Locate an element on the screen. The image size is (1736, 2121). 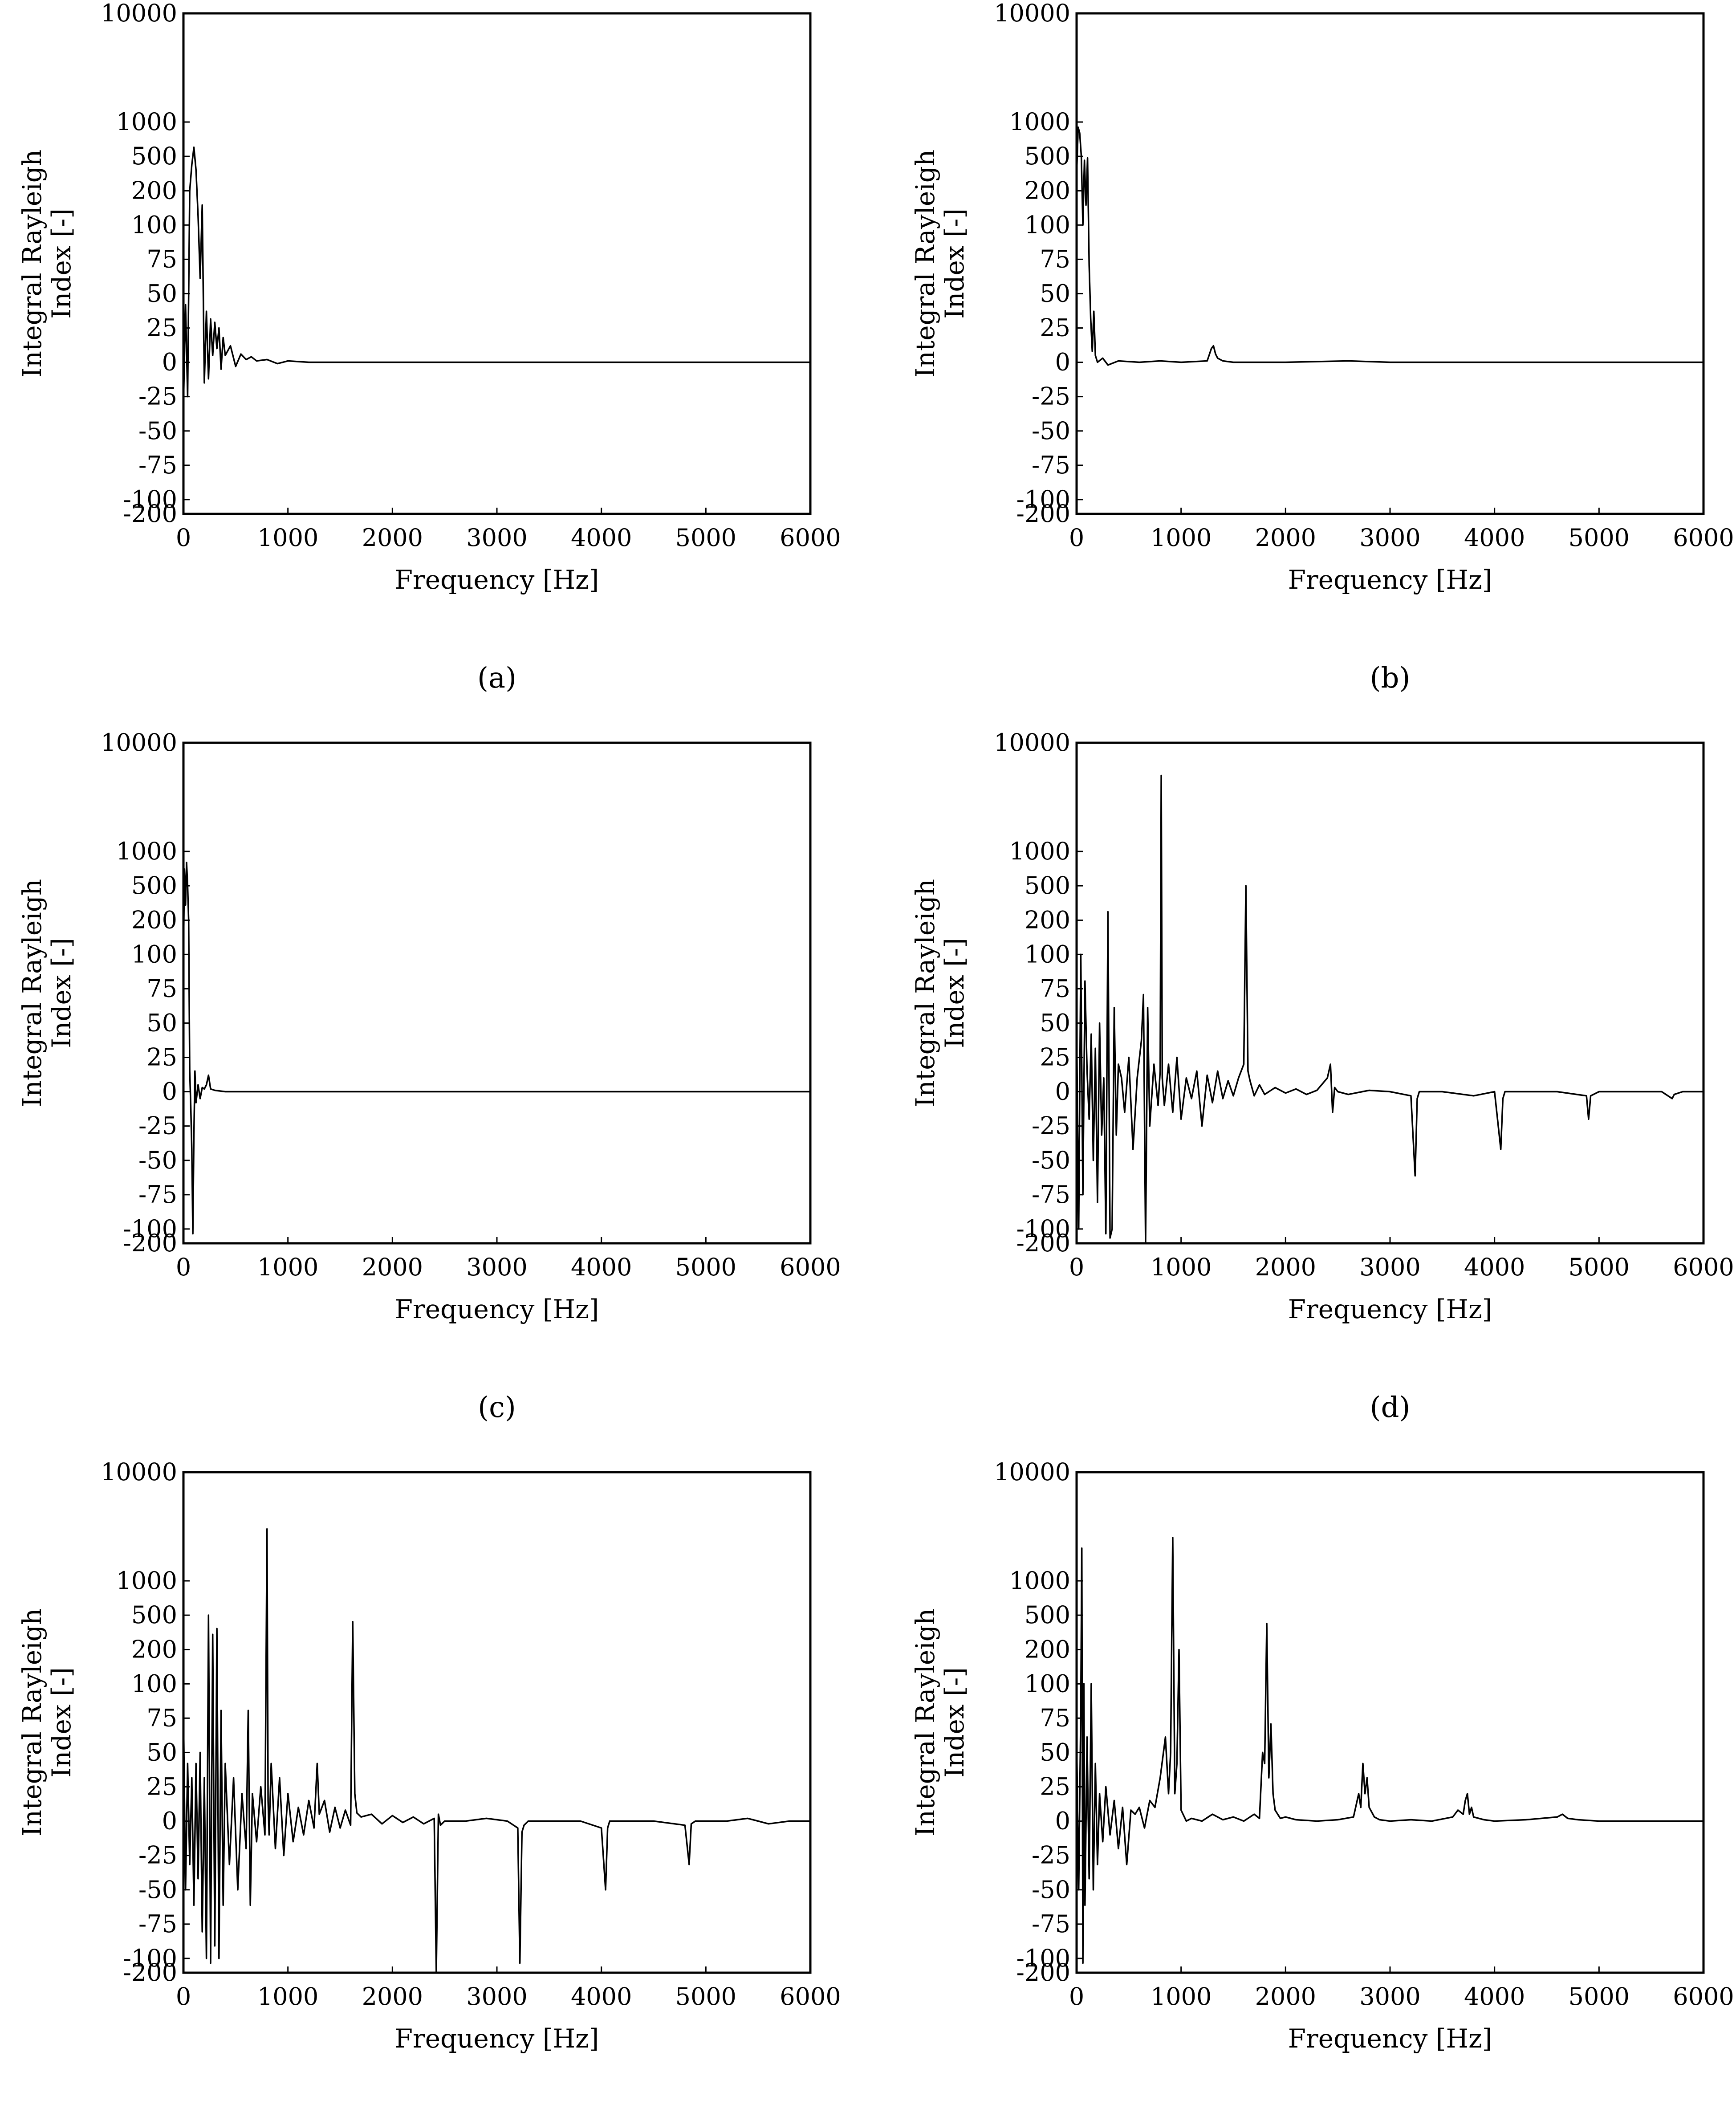
y-tick-label: 10000 is located at coordinates (1032, 1472).